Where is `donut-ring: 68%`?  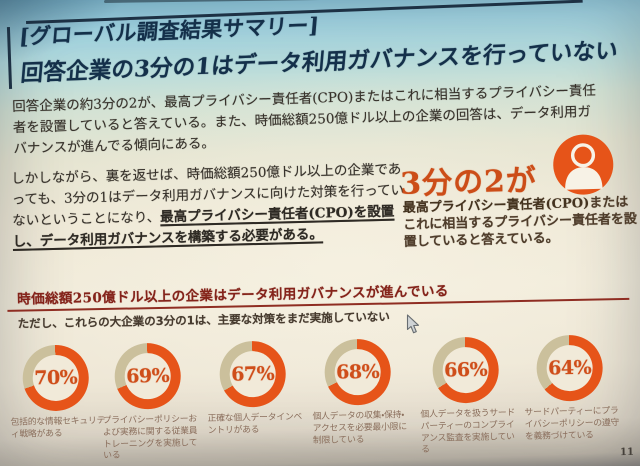 donut-ring: 68% is located at coordinates (358, 372).